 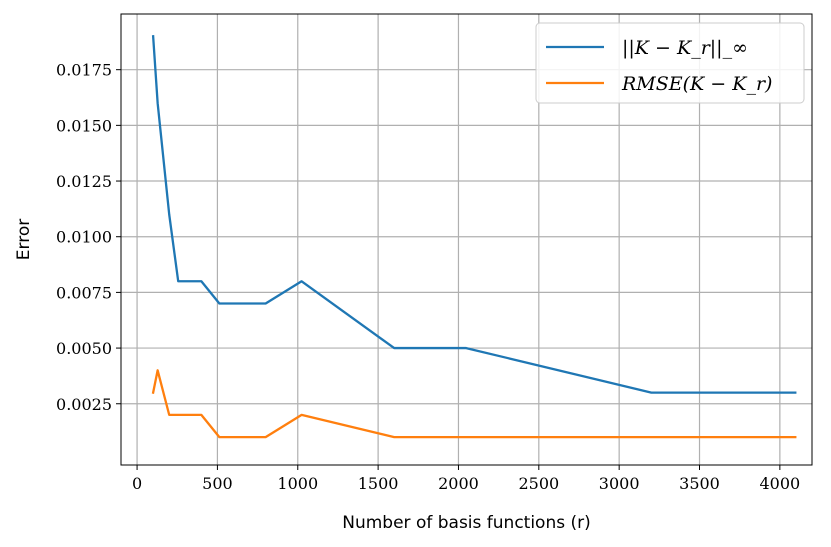 What do you see at coordinates (84, 70) in the screenshot?
I see `y-tick-label: 0.0175` at bounding box center [84, 70].